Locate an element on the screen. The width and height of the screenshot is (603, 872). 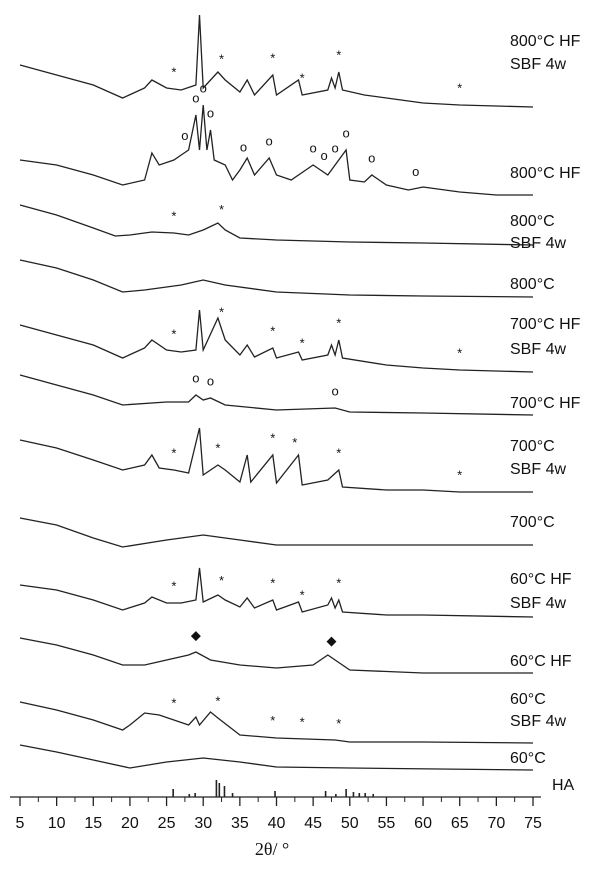
x-tick-label: 10 is located at coordinates (57, 823).